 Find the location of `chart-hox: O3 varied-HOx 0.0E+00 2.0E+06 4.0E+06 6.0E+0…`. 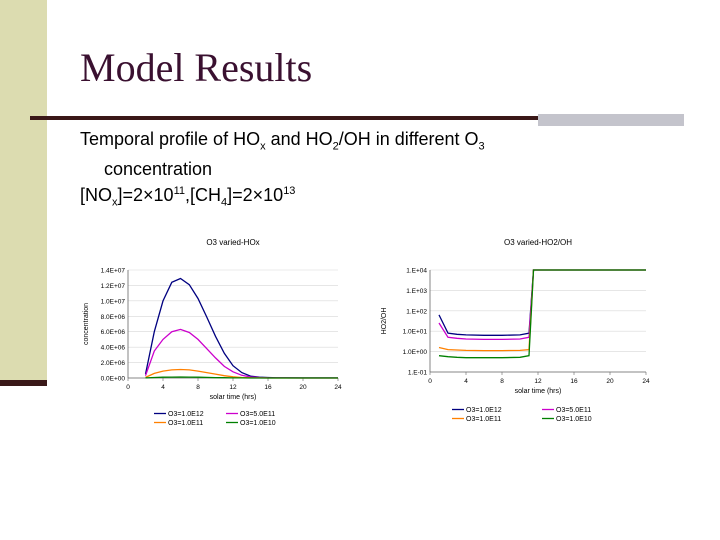

chart-hox: O3 varied-HOx 0.0E+00 2.0E+06 4.0E+06 6.0E+0… is located at coordinates (211, 332).